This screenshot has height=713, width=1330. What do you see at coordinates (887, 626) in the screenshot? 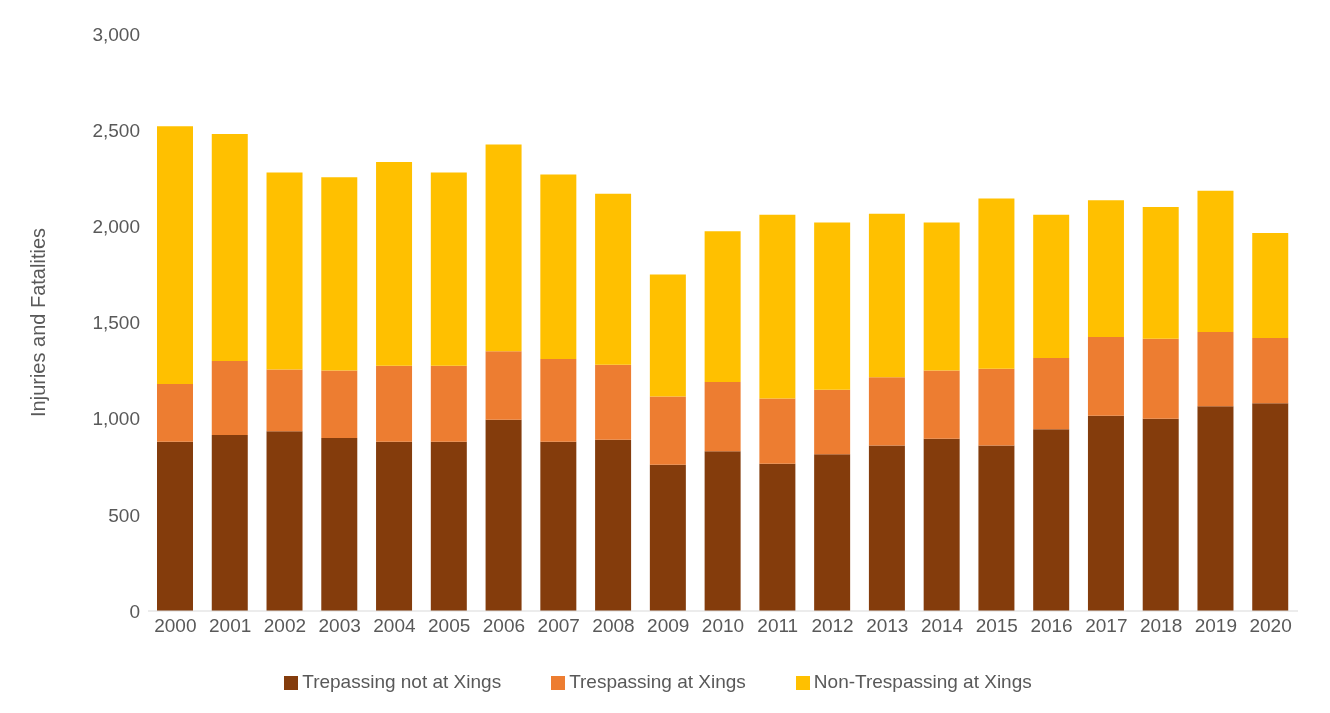
I see `x-tick-label: 2013` at bounding box center [887, 626].